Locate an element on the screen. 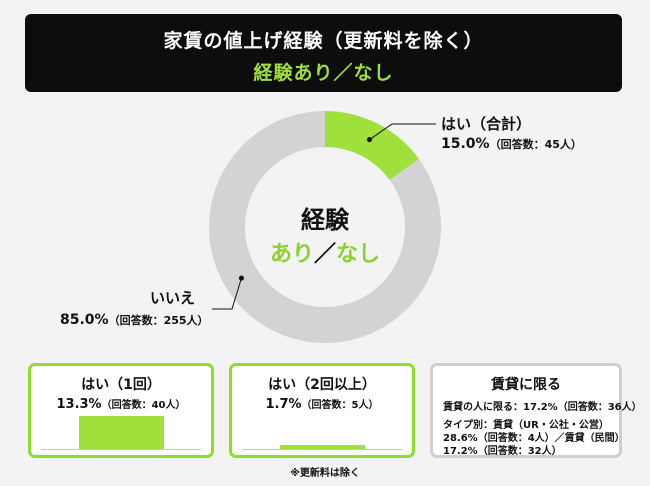  leader-line-yes-dot is located at coordinates (369, 140).